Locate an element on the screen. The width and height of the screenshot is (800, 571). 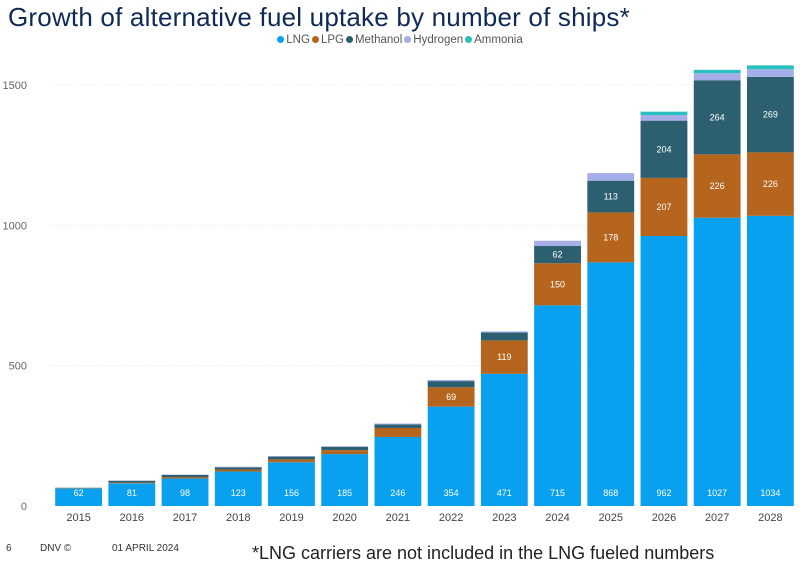
page-number: 6 is located at coordinates (9, 548).